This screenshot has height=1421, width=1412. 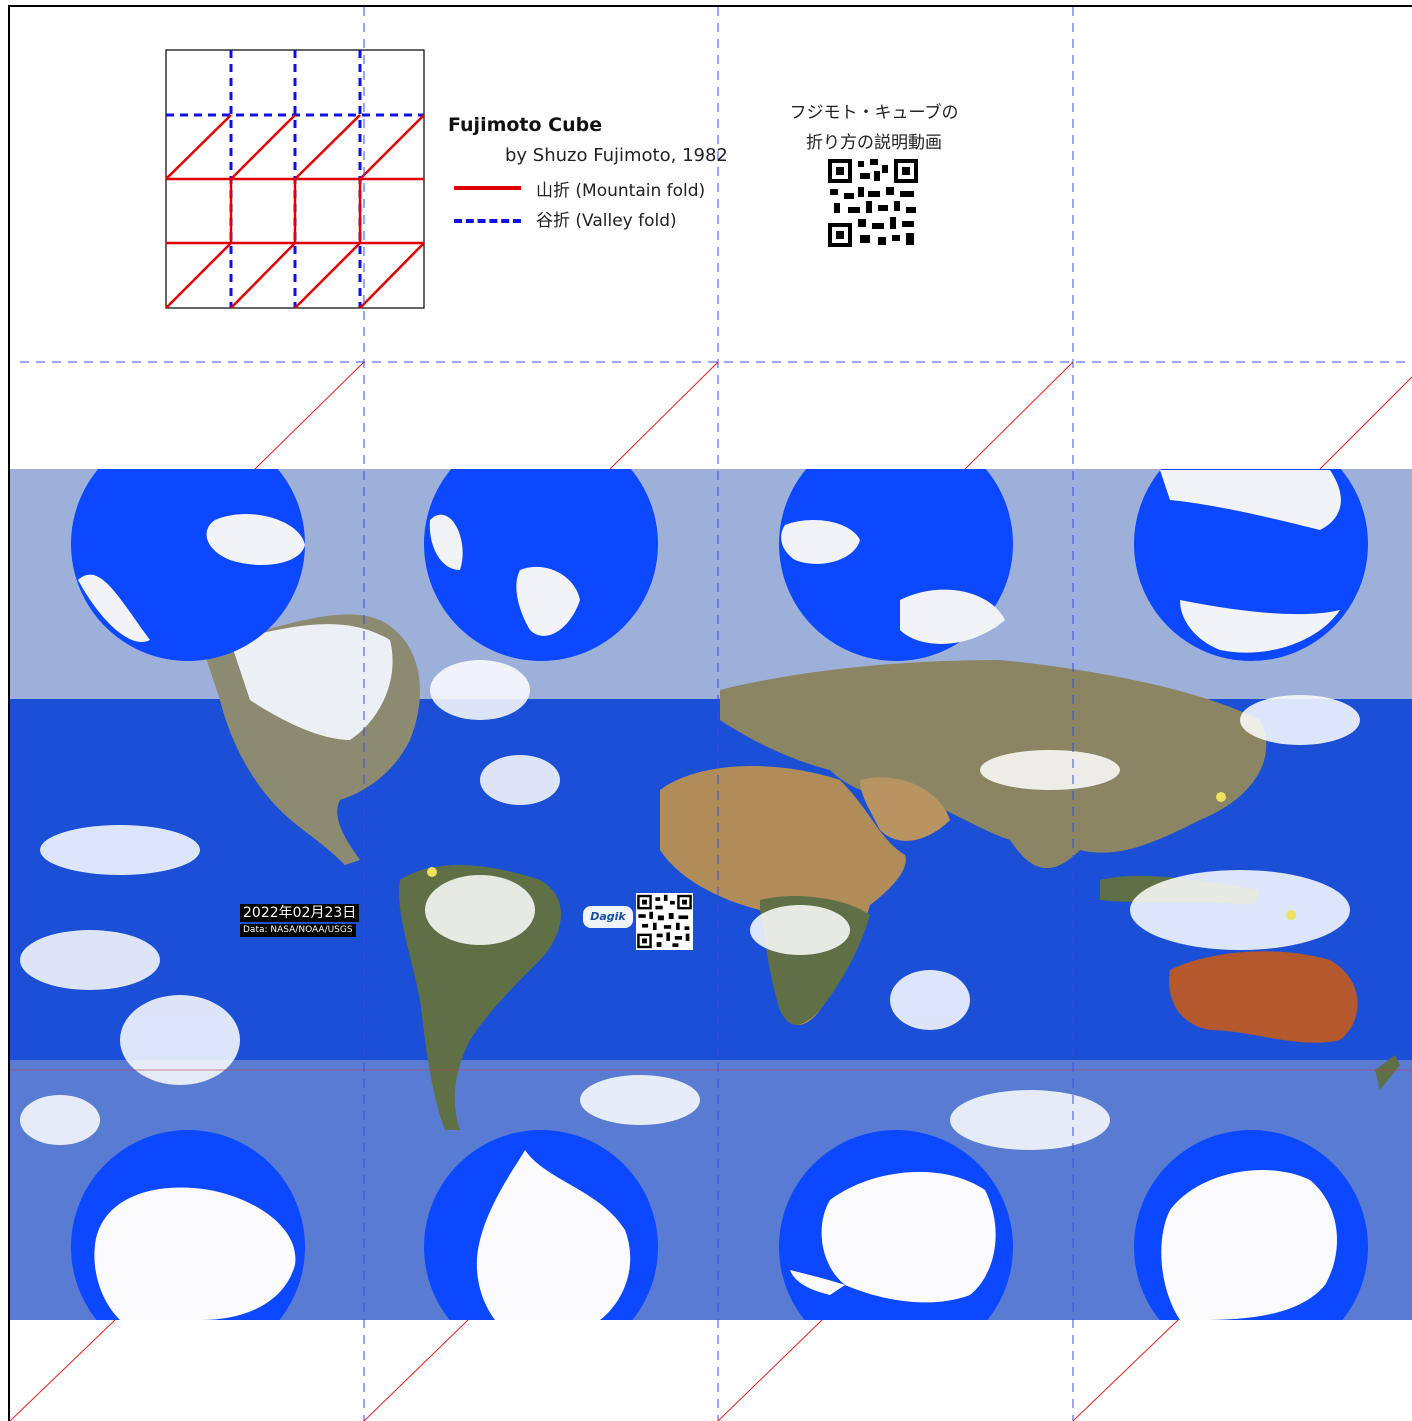 What do you see at coordinates (616, 155) in the screenshot?
I see `diagram-credit: by Shuzo Fujimoto, 1982` at bounding box center [616, 155].